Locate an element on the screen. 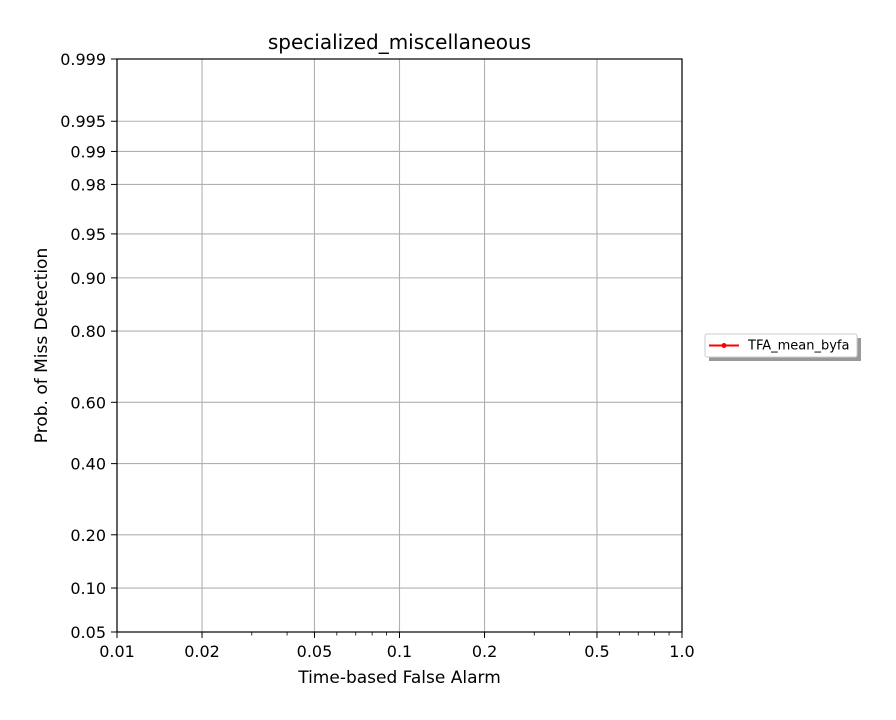 The height and width of the screenshot is (720, 896). legend-box is located at coordinates (781, 345).